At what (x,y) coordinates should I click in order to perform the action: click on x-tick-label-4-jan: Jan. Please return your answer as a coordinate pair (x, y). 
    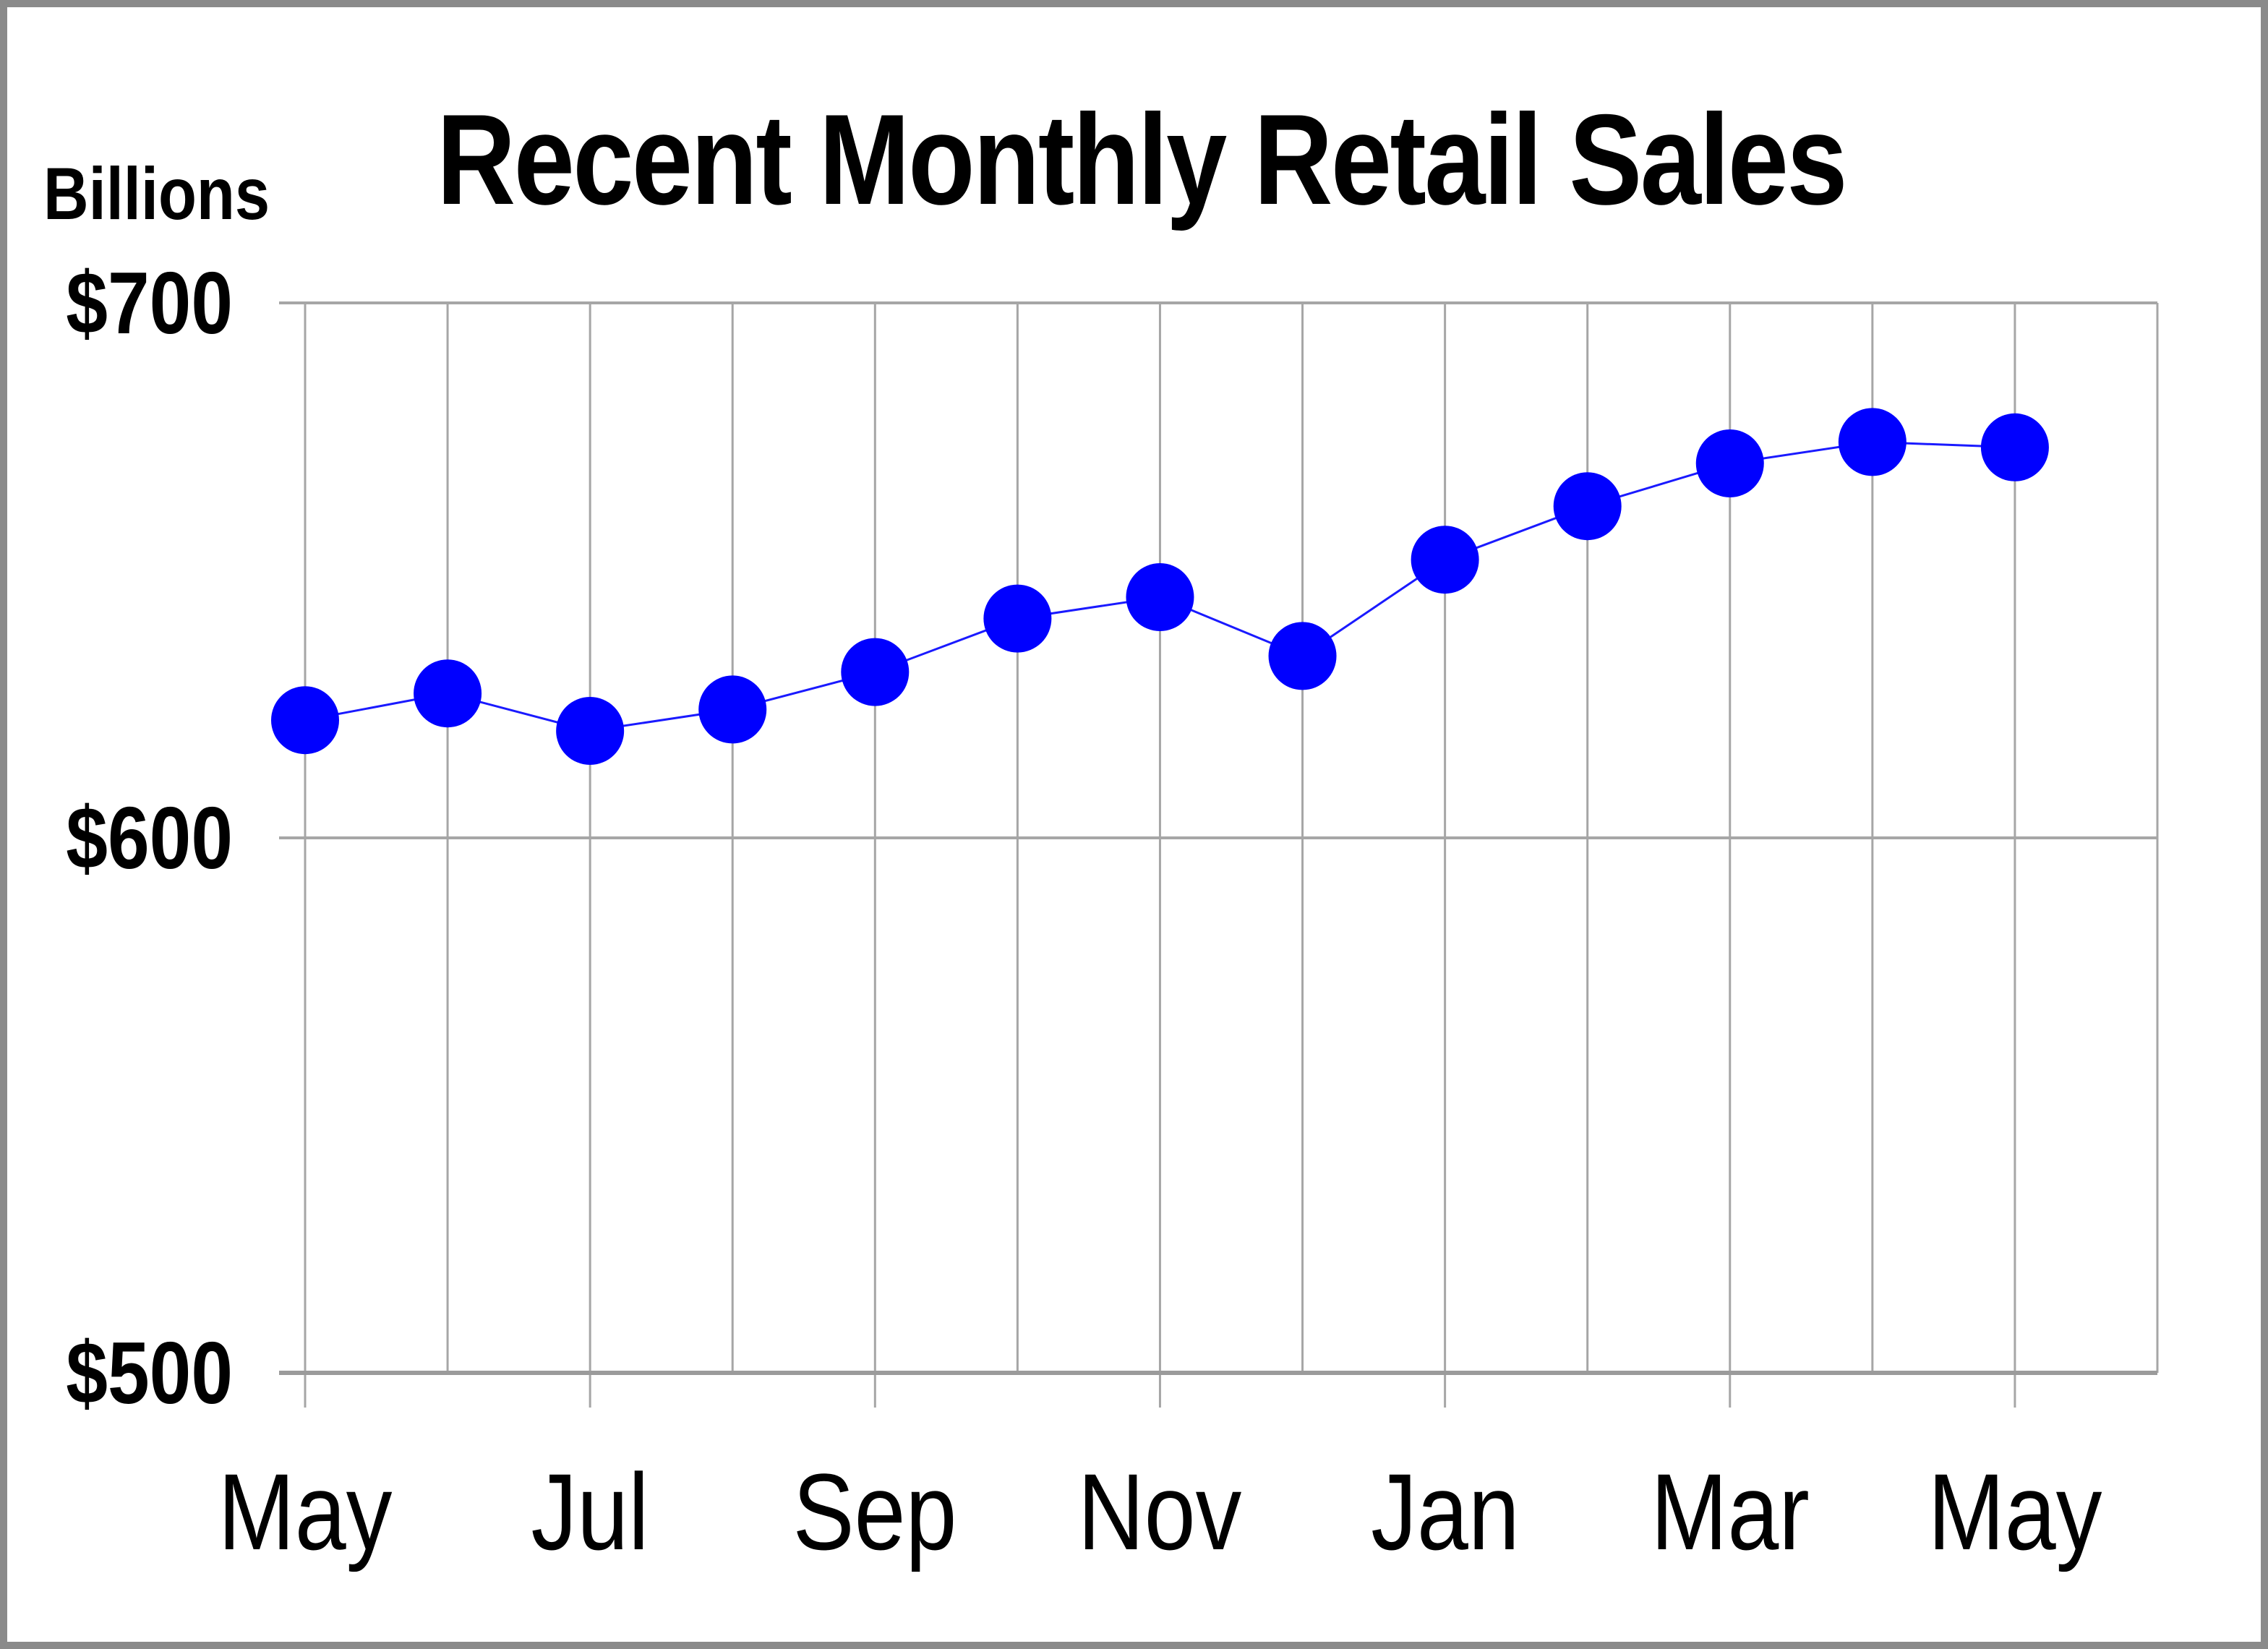
    Looking at the image, I should click on (1445, 1511).